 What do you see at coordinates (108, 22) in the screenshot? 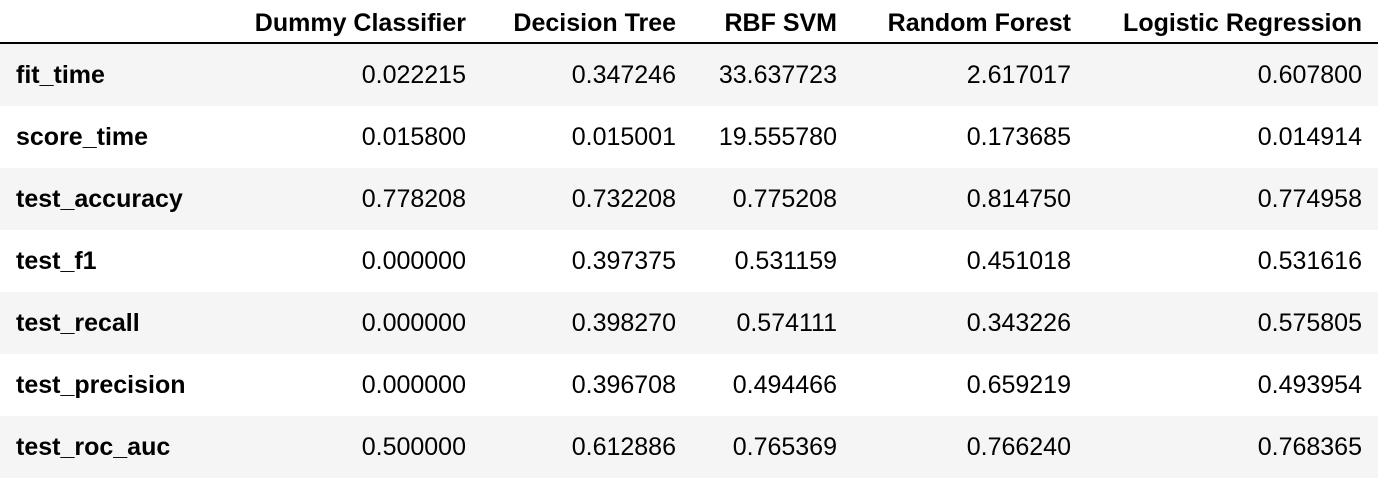
I see `index-header` at bounding box center [108, 22].